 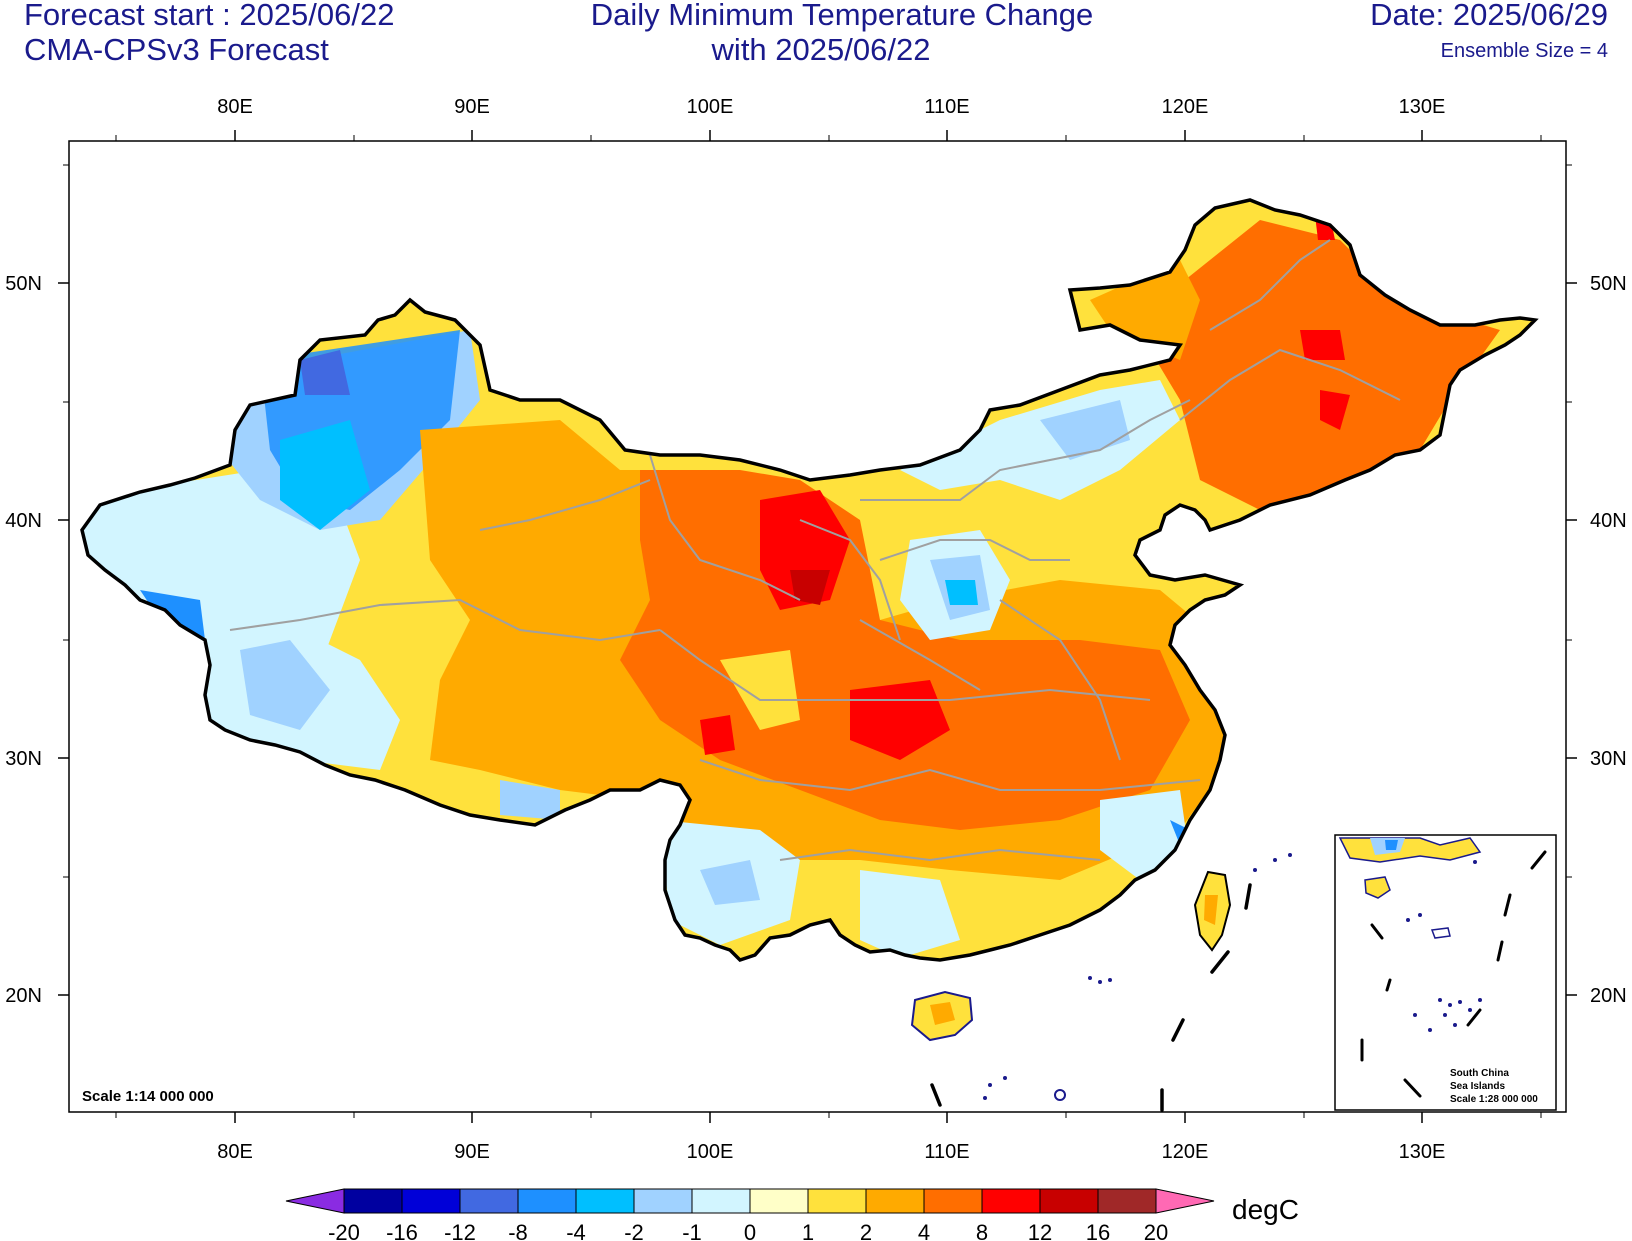 What do you see at coordinates (1477, 1086) in the screenshot?
I see `inset-title-line2: Sea Islands` at bounding box center [1477, 1086].